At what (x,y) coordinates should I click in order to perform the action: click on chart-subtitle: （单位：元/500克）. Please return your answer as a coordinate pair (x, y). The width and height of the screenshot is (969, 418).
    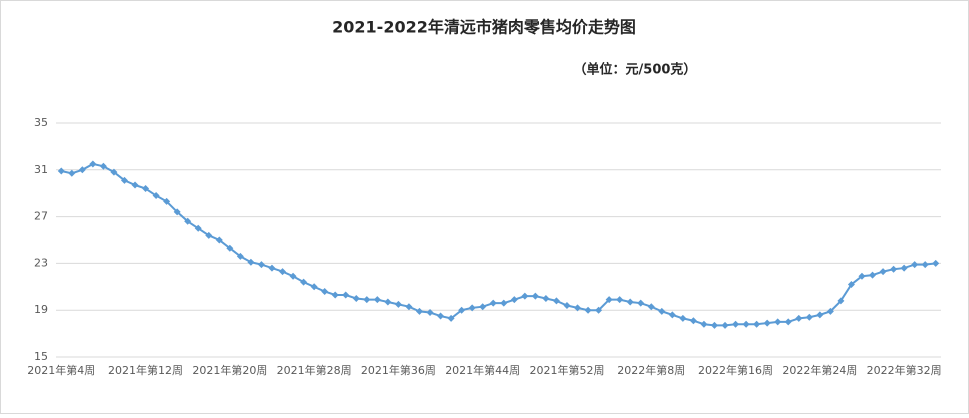
    Looking at the image, I should click on (635, 70).